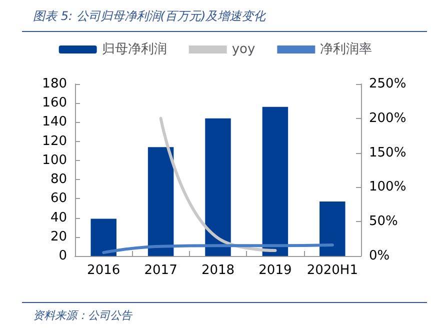 The image size is (431, 329). What do you see at coordinates (275, 270) in the screenshot?
I see `x-tick-label: 2019` at bounding box center [275, 270].